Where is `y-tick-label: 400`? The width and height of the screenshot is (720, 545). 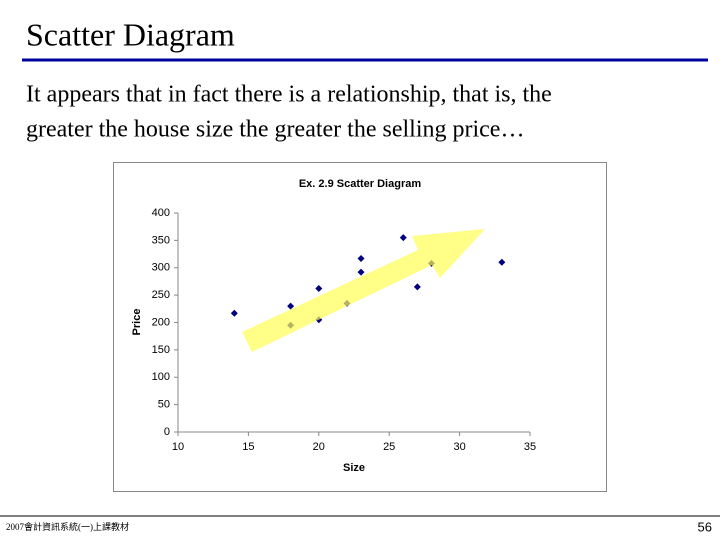
y-tick-label: 400 is located at coordinates (161, 213).